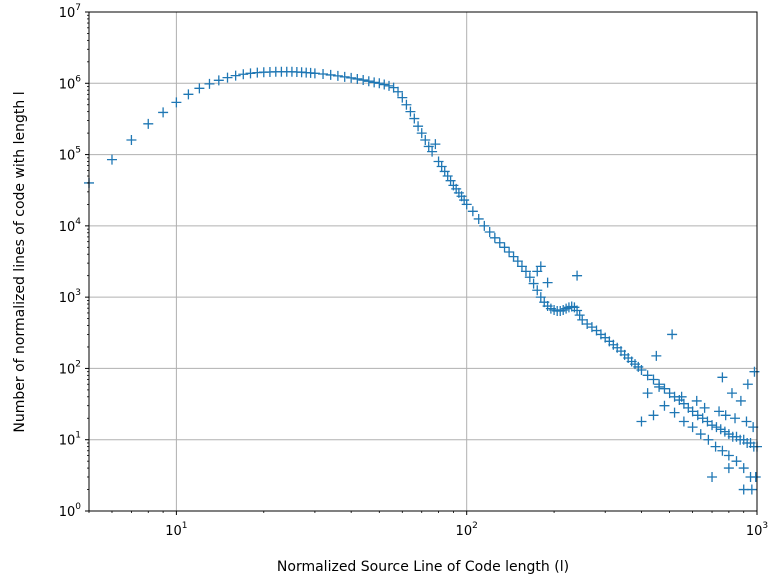  What do you see at coordinates (466, 530) in the screenshot?
I see `x-tick-labels: 101 102 103` at bounding box center [466, 530].